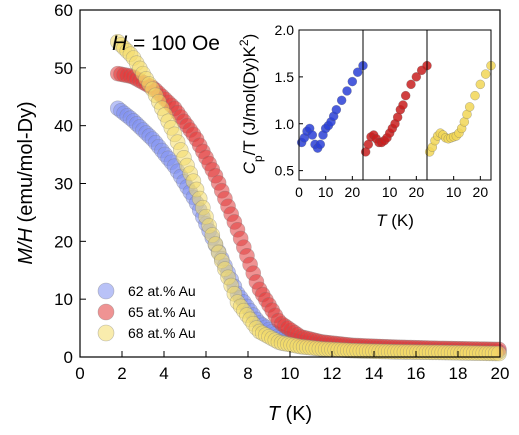 Image resolution: width=519 pixels, height=435 pixels. What do you see at coordinates (163, 373) in the screenshot?
I see `x-tick-label: 4` at bounding box center [163, 373].